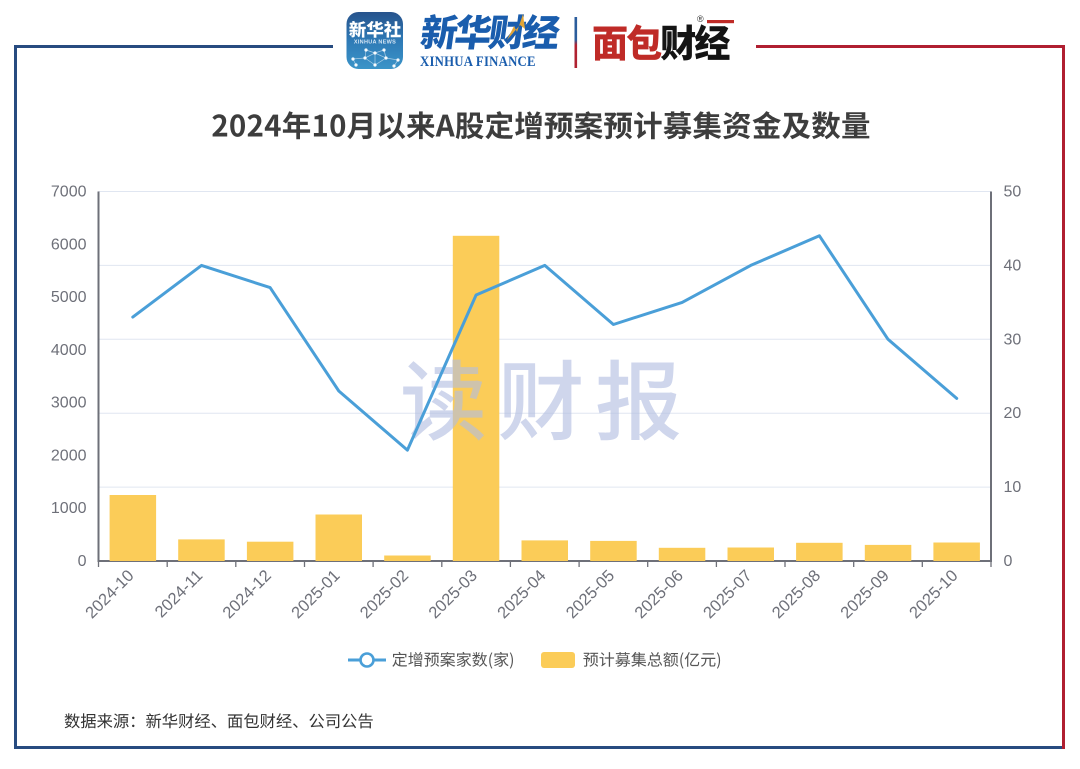 This screenshot has height=769, width=1080. I want to click on svg-text: 3000, so click(69, 403).